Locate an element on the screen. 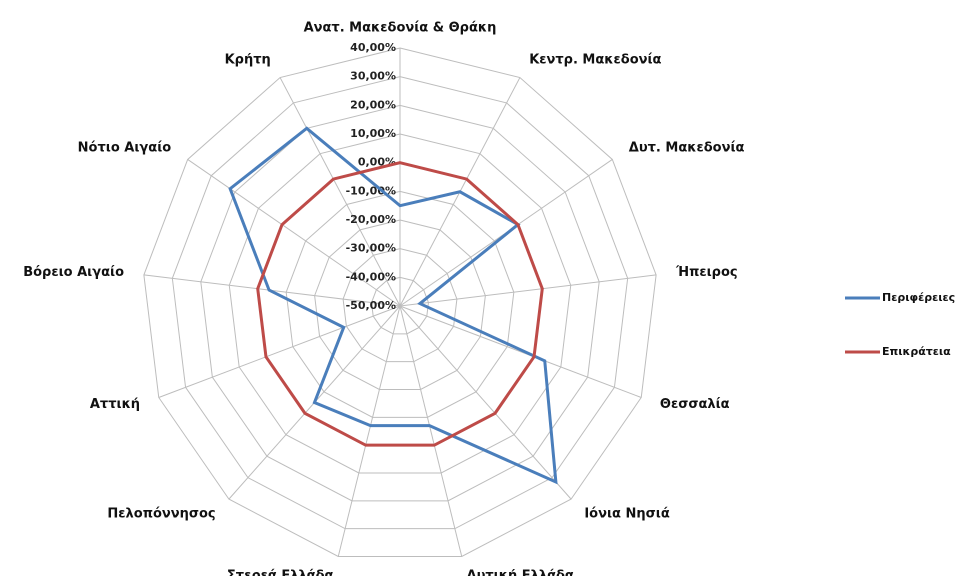  category-label: Κεντρ. Μακεδονία is located at coordinates (595, 59).